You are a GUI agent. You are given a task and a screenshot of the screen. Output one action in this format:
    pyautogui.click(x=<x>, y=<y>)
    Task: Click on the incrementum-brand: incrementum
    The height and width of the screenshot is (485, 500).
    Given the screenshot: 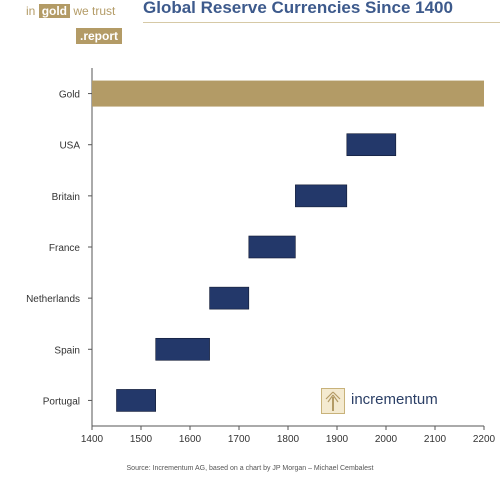 What is the action you would take?
    pyautogui.click(x=391, y=402)
    